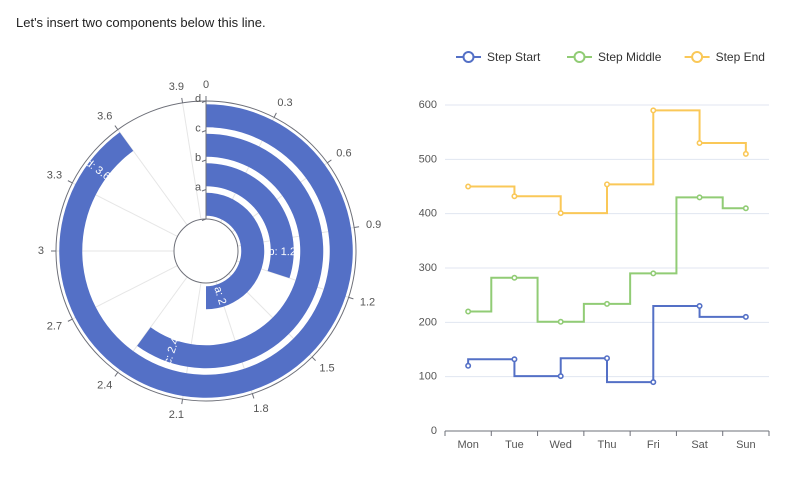 This screenshot has height=480, width=800. I want to click on x-tick-label: Mon, so click(467, 445).